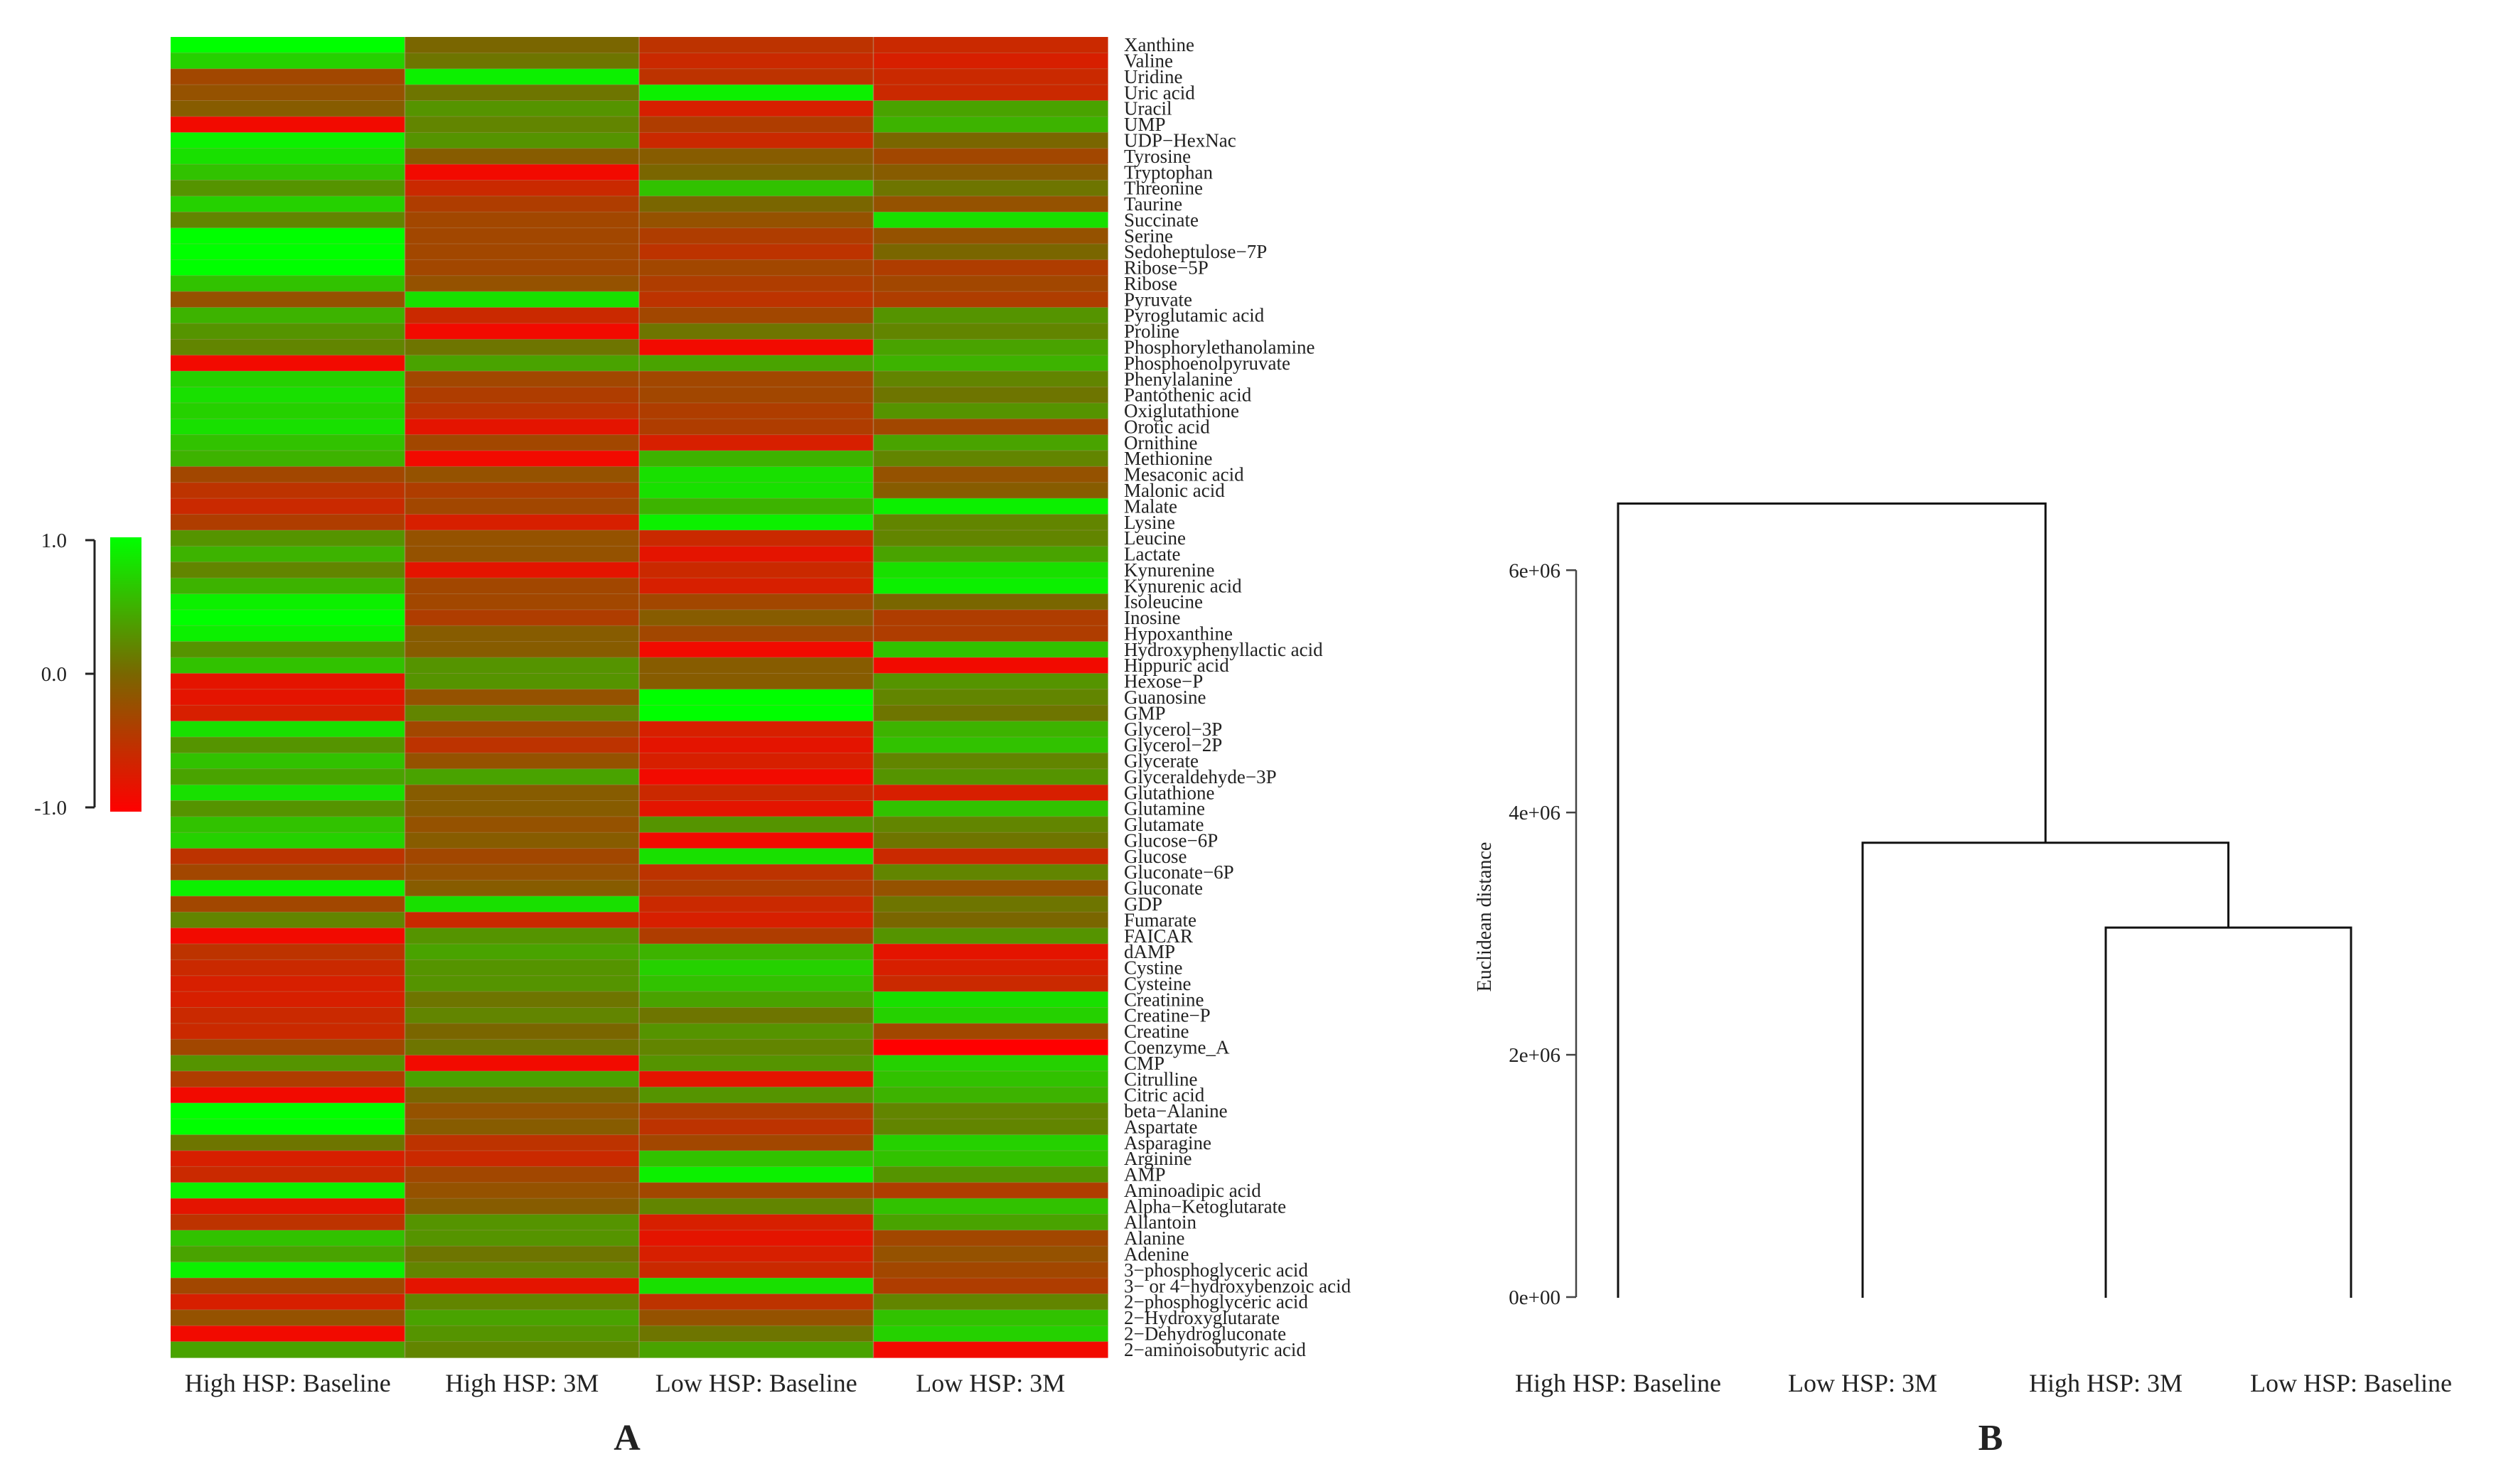 The width and height of the screenshot is (2506, 1484). What do you see at coordinates (1160, 919) in the screenshot?
I see `heatmap-row-label: Fumarate` at bounding box center [1160, 919].